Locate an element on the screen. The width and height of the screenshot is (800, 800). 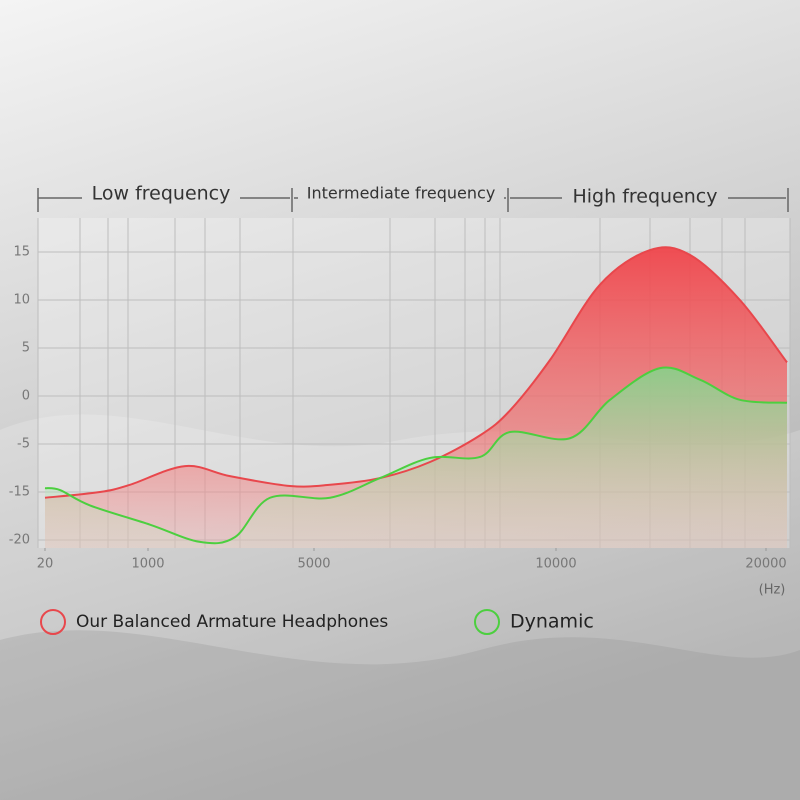
legend-label: Our Balanced Armature Headphones is located at coordinates (232, 622).